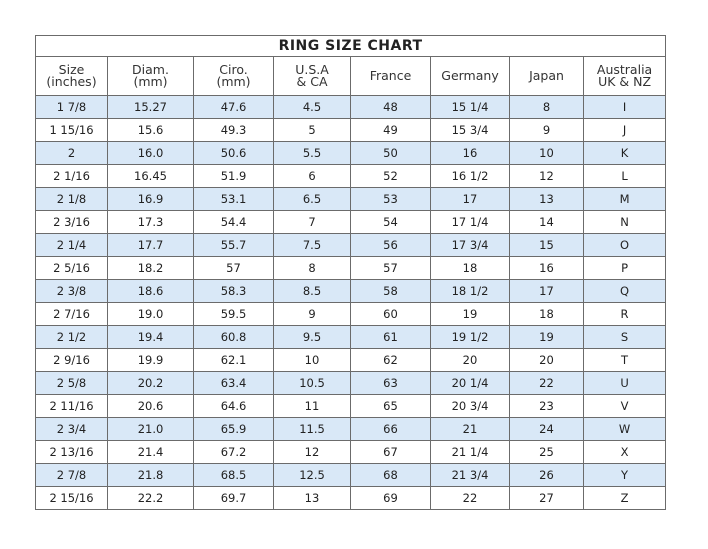 Image resolution: width=708 pixels, height=549 pixels. I want to click on table-cell: 12, so click(312, 452).